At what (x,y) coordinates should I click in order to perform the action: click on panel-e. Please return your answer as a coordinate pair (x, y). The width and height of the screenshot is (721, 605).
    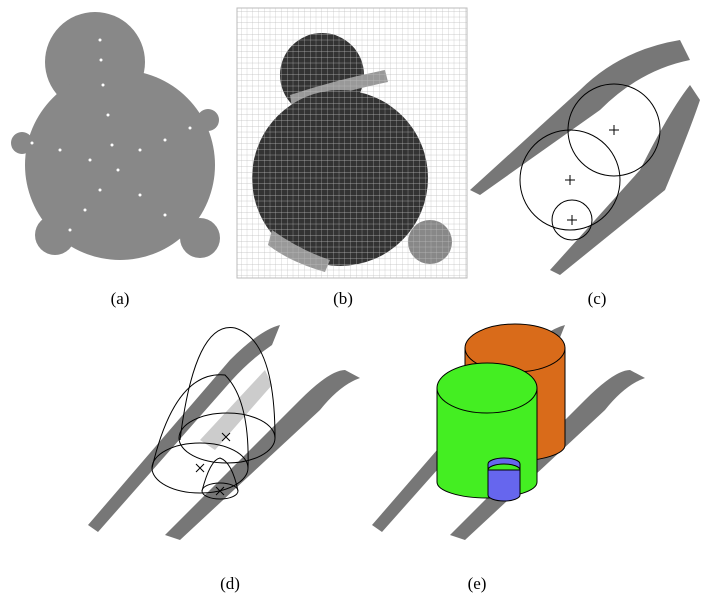
    Looking at the image, I should click on (508, 431).